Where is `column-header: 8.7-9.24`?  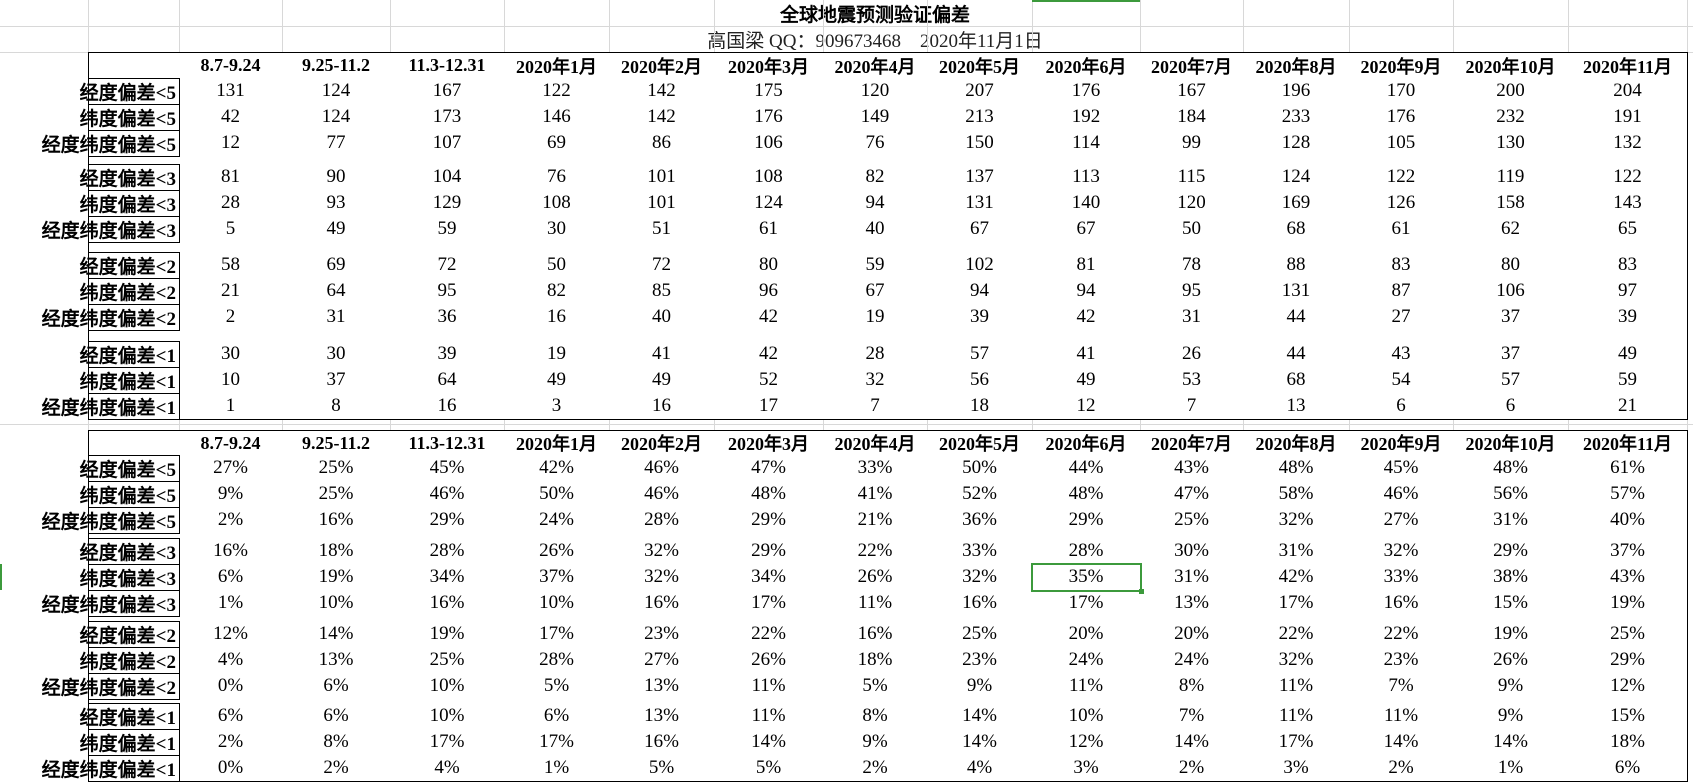
column-header: 8.7-9.24 is located at coordinates (231, 443).